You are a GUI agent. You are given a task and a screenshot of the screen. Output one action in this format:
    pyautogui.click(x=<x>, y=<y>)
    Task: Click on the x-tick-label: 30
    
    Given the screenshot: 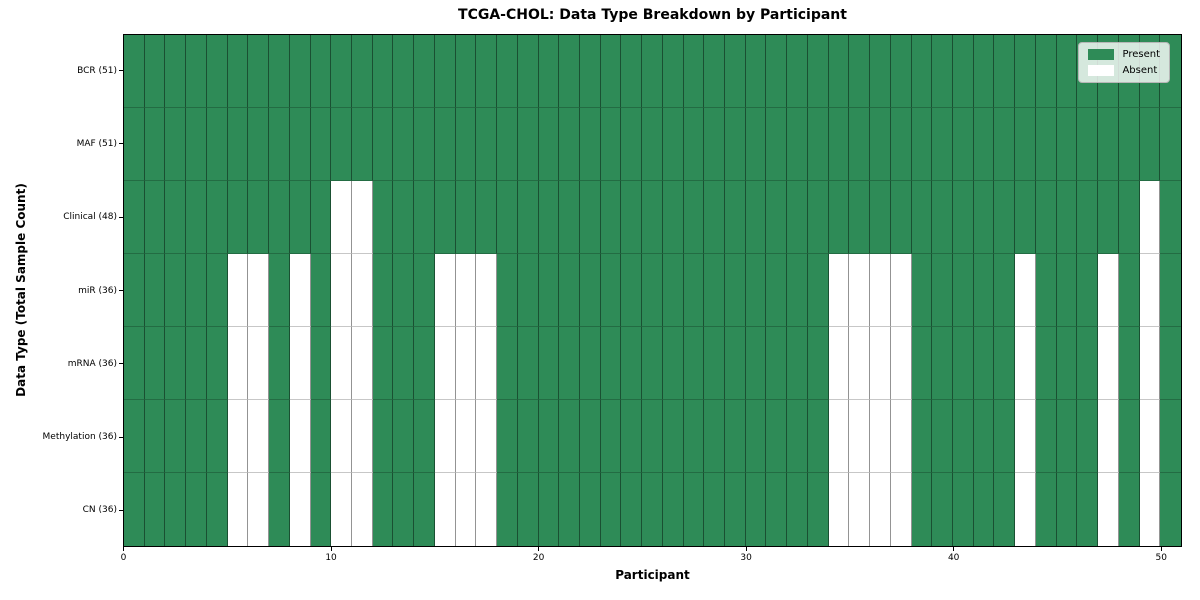 What is the action you would take?
    pyautogui.click(x=746, y=558)
    